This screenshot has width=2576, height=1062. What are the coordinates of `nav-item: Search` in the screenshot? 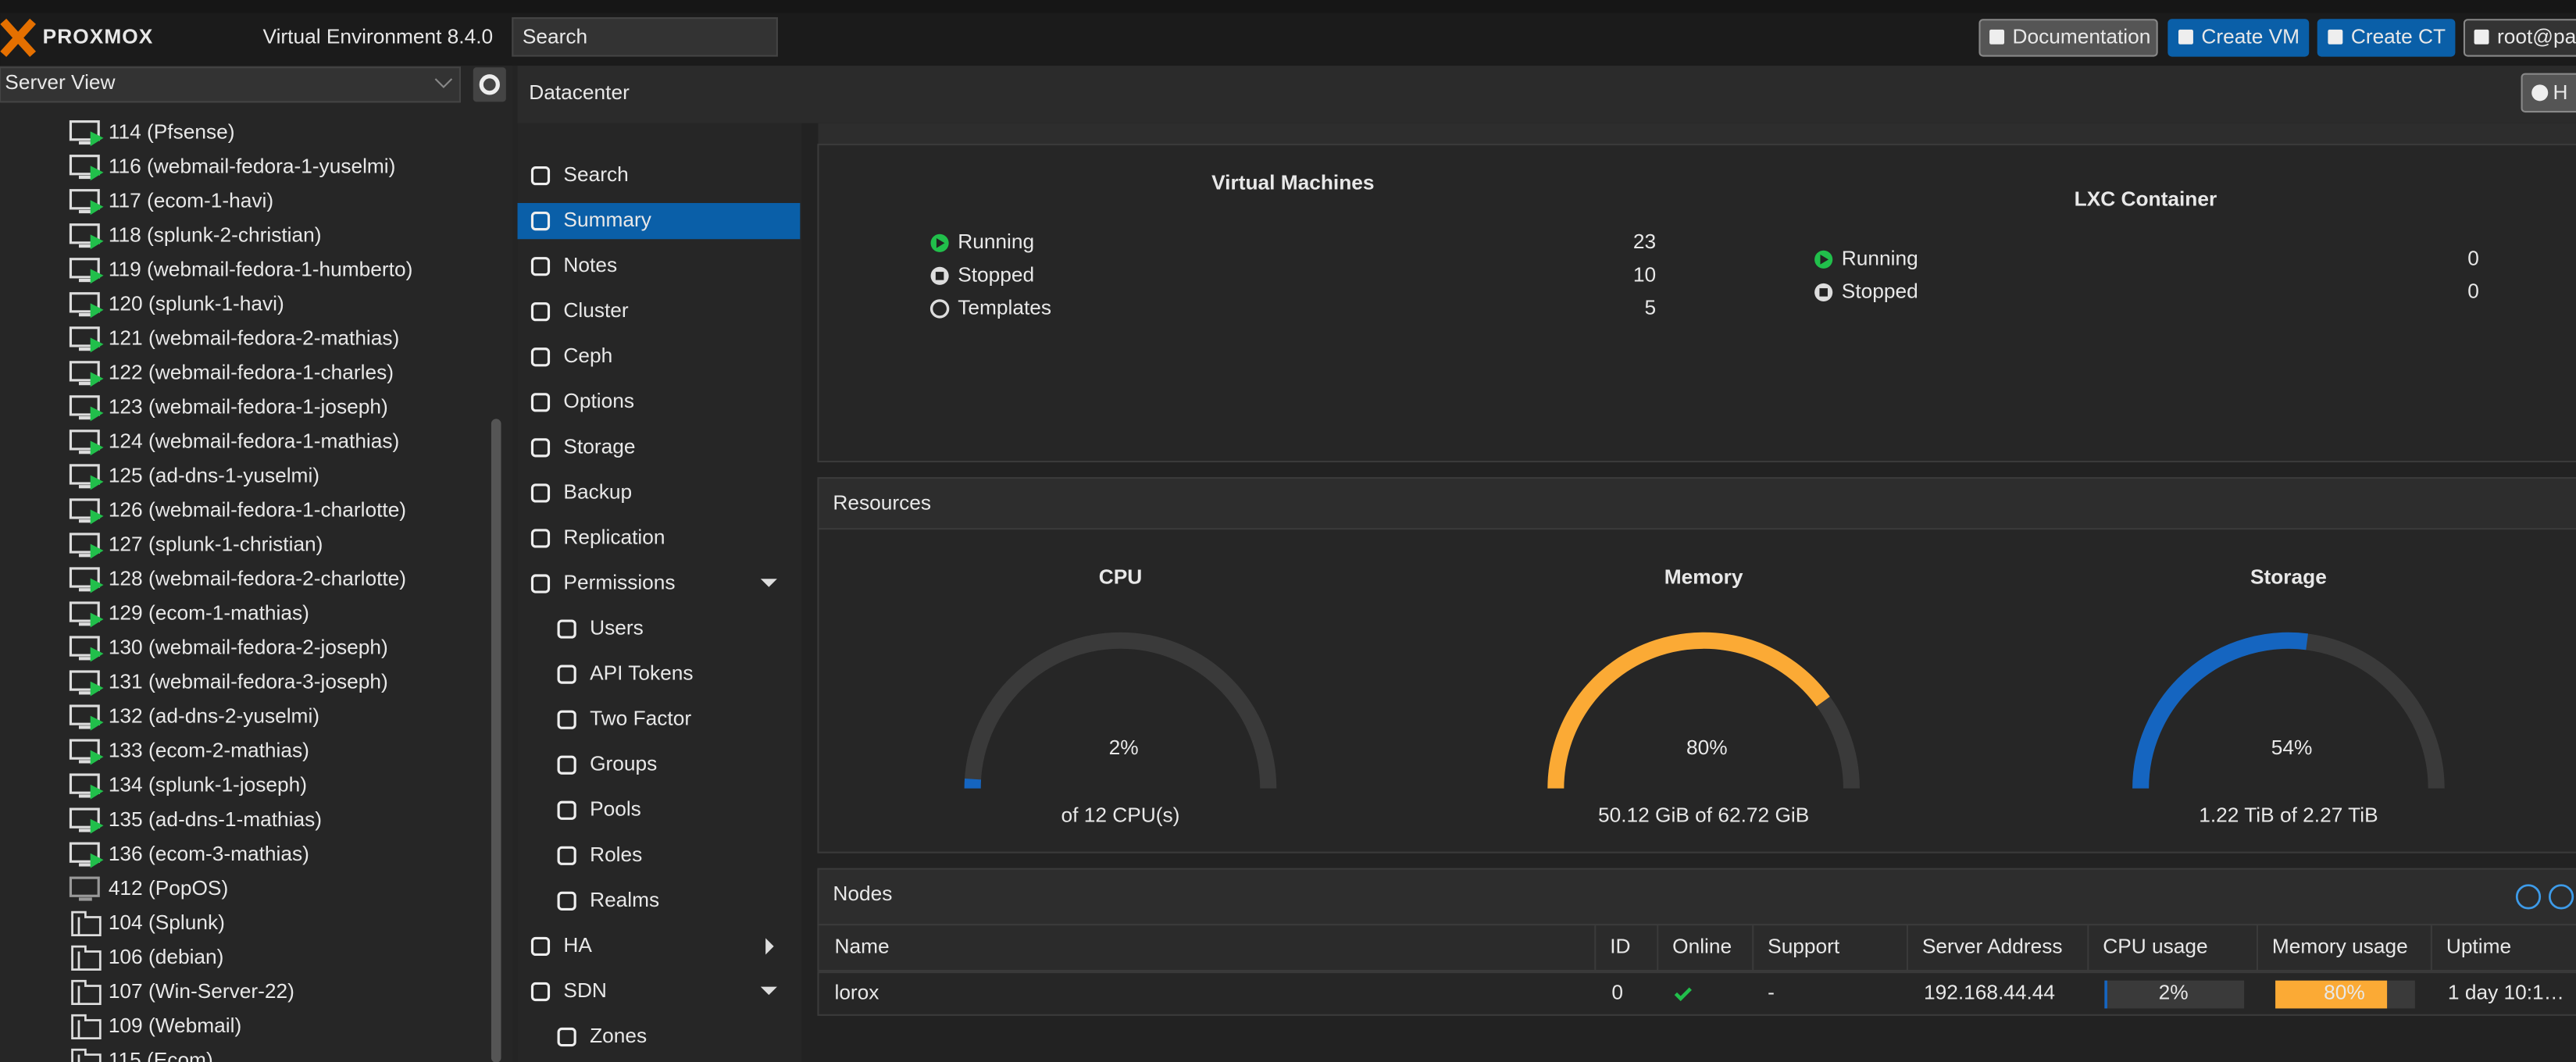 It's located at (595, 174).